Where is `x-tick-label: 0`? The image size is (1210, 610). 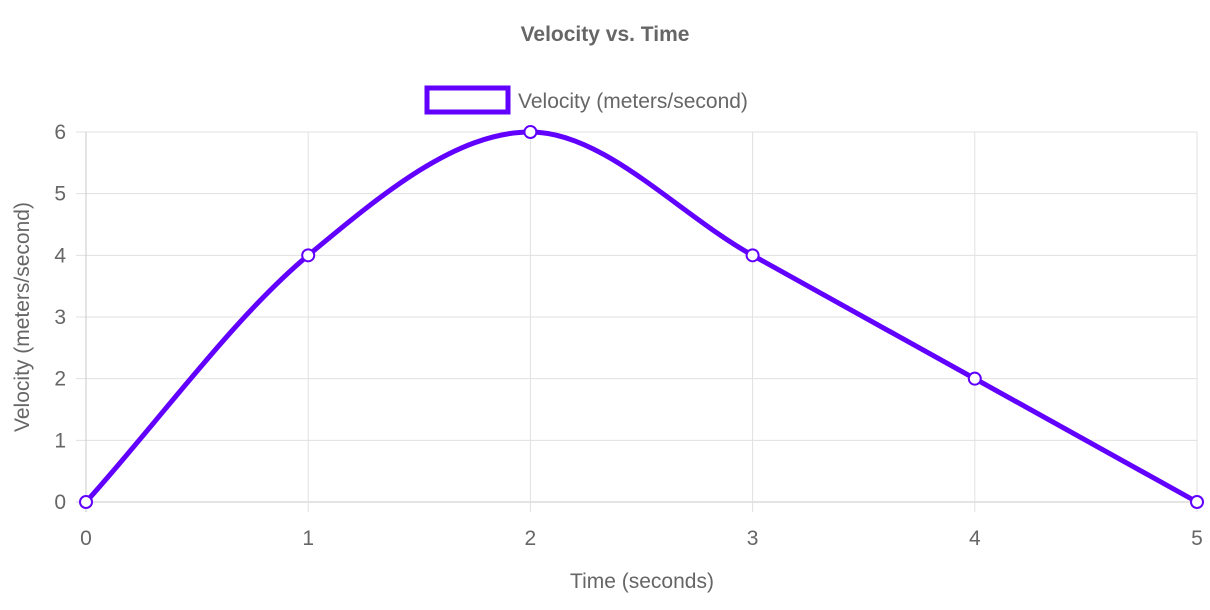
x-tick-label: 0 is located at coordinates (86, 538).